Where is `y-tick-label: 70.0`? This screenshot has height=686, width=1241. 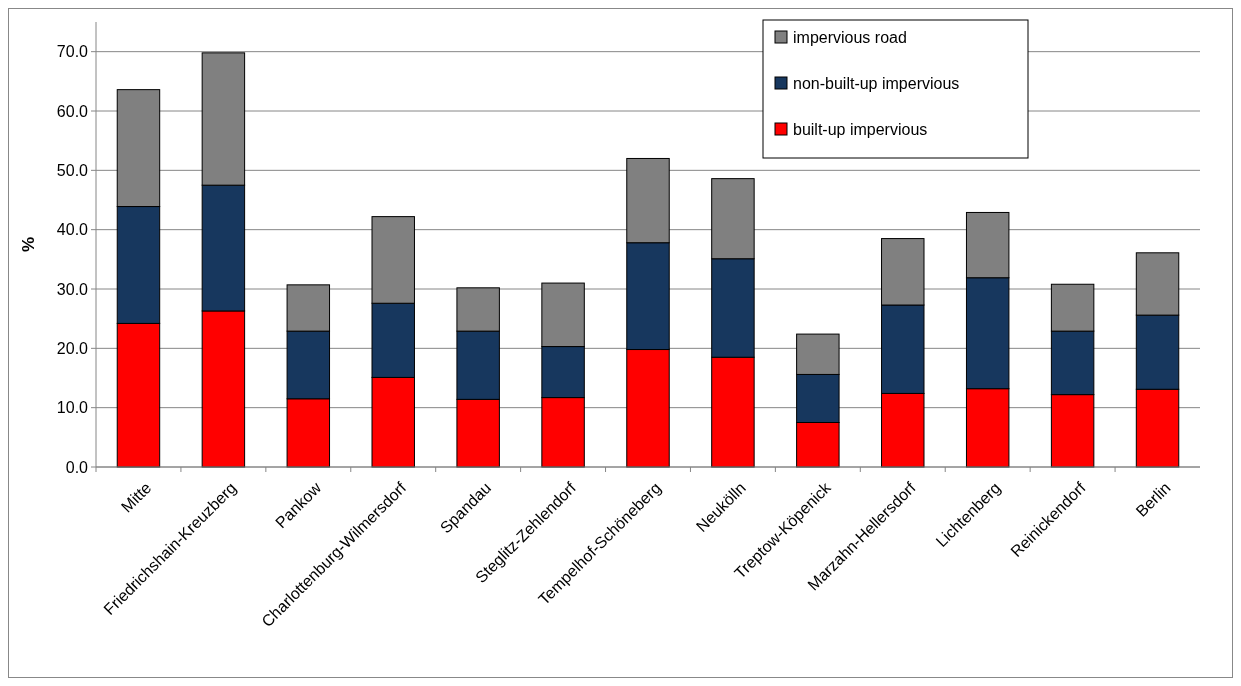 y-tick-label: 70.0 is located at coordinates (72, 52).